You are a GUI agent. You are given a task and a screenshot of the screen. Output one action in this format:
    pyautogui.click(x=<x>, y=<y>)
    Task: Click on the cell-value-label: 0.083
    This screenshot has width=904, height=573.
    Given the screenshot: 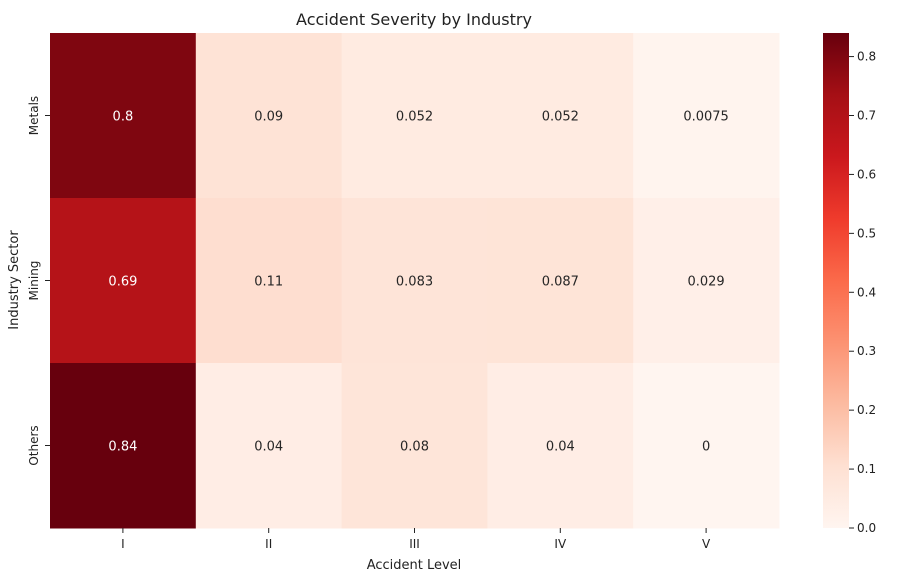 What is the action you would take?
    pyautogui.click(x=414, y=282)
    